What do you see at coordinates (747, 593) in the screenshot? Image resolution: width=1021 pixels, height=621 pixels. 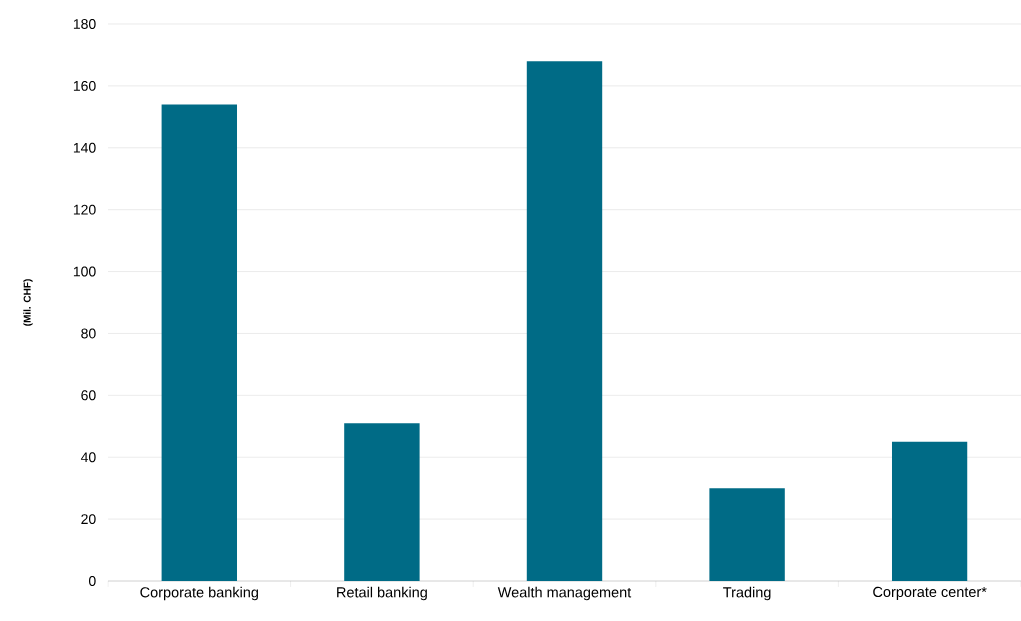 I see `x-tick-label: Trading` at bounding box center [747, 593].